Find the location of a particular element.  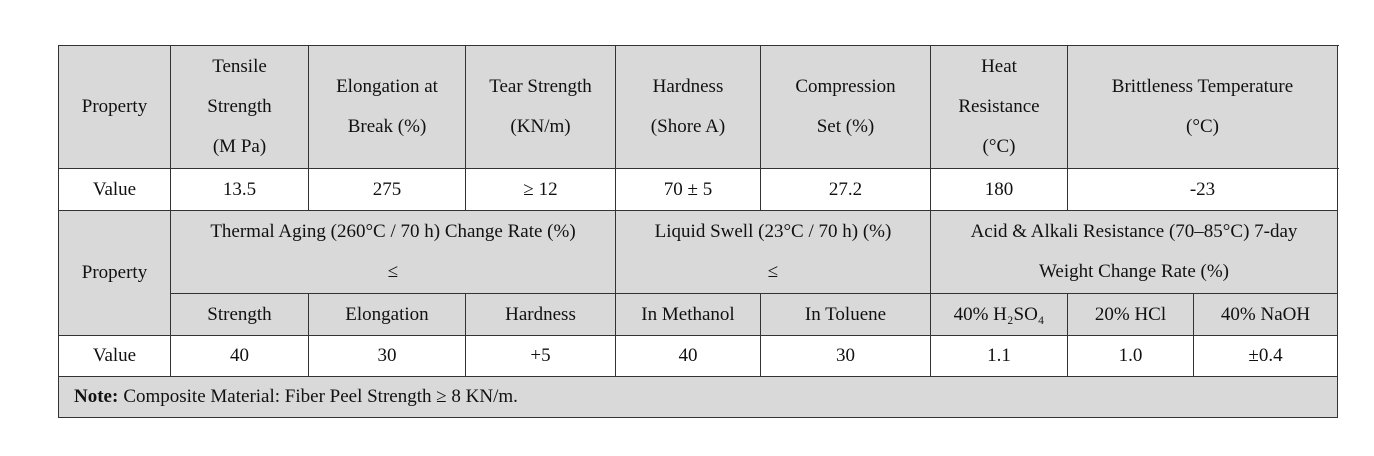

table-row: Value 13.5 275 ≥ 12 70 ± 5 27.2 180 -23 is located at coordinates (698, 189).